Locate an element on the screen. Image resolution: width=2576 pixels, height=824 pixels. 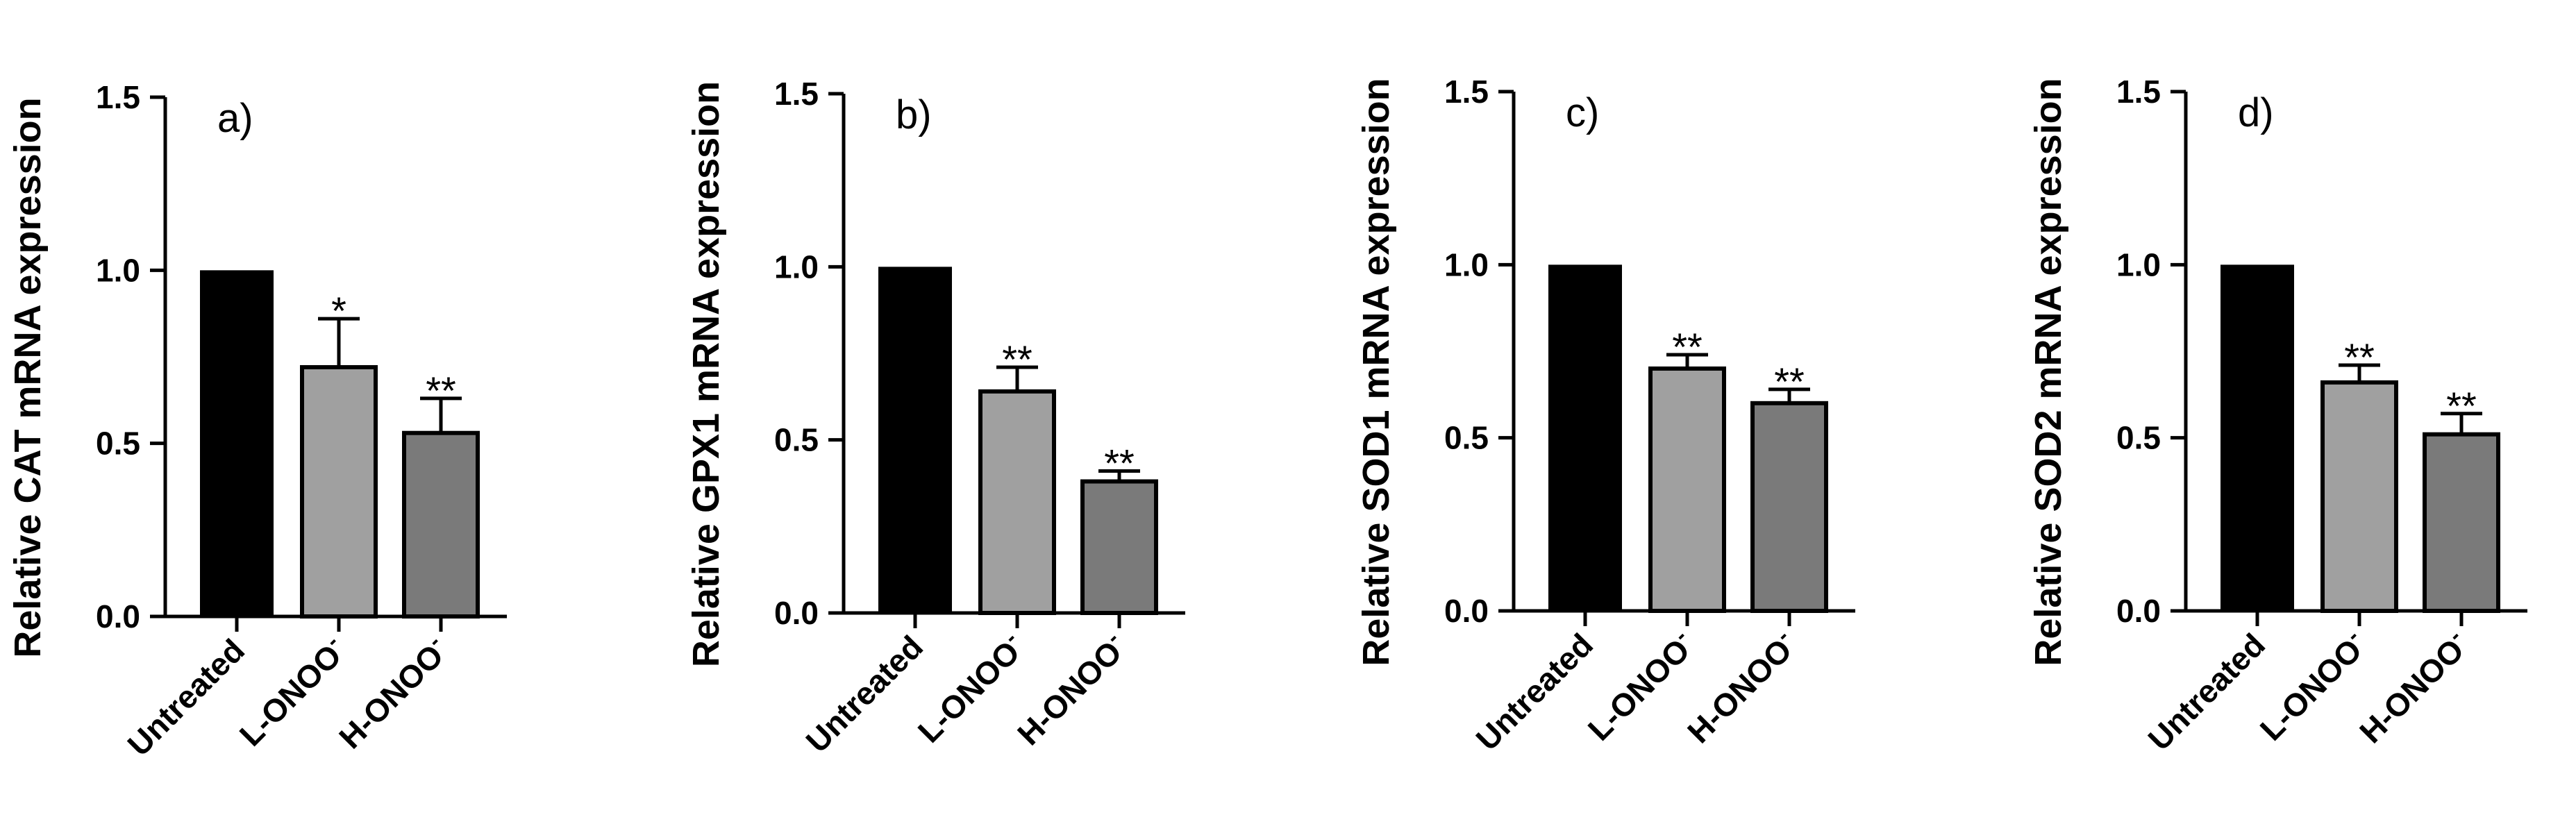
y-axis-label: Relative GPX1 mRNA expression is located at coordinates (706, 374).